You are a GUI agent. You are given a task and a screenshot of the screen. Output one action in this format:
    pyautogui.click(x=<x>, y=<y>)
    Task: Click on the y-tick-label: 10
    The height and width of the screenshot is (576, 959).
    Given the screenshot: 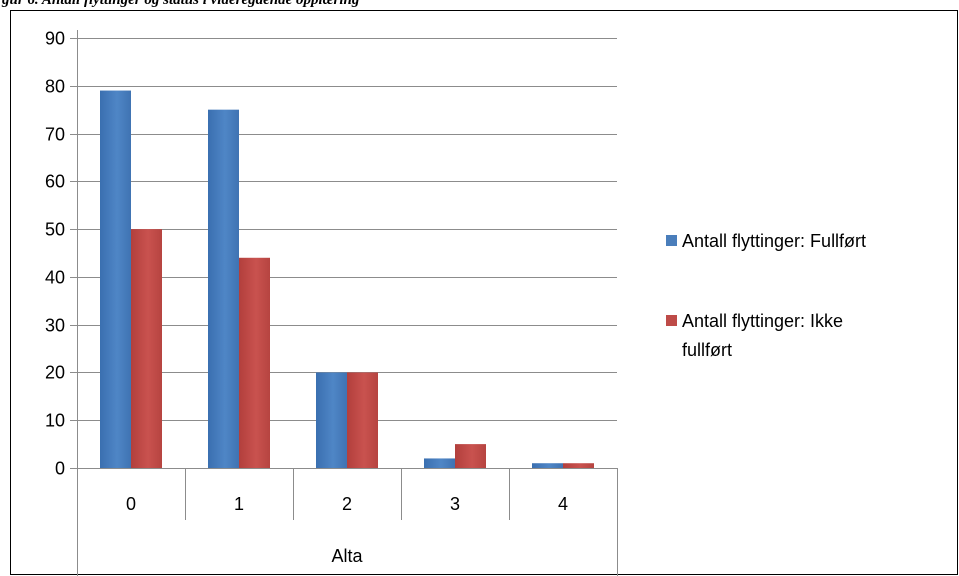 What is the action you would take?
    pyautogui.click(x=55, y=421)
    